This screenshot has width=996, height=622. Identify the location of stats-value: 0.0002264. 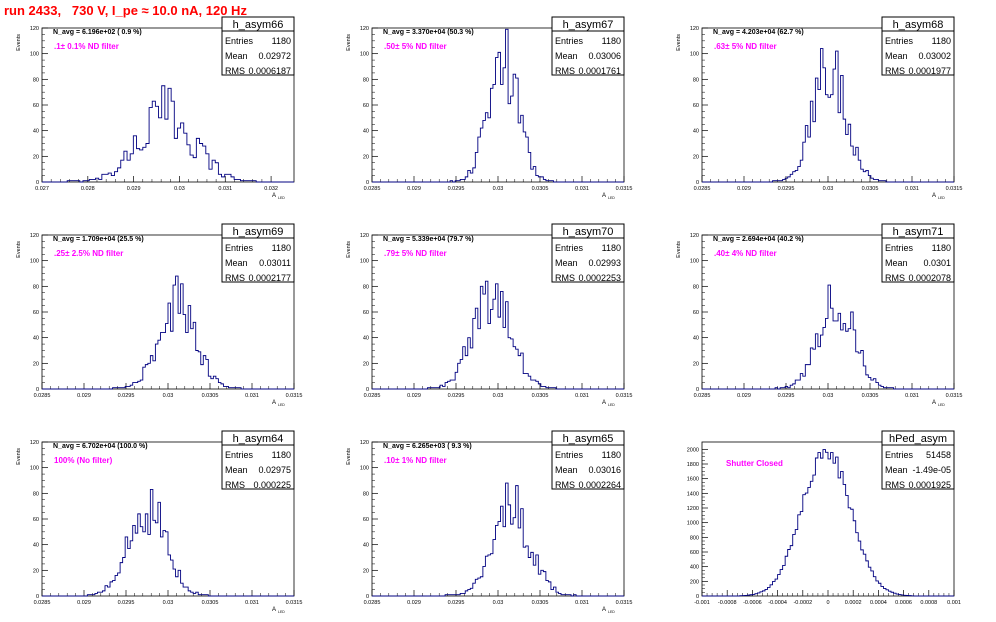
(599, 485).